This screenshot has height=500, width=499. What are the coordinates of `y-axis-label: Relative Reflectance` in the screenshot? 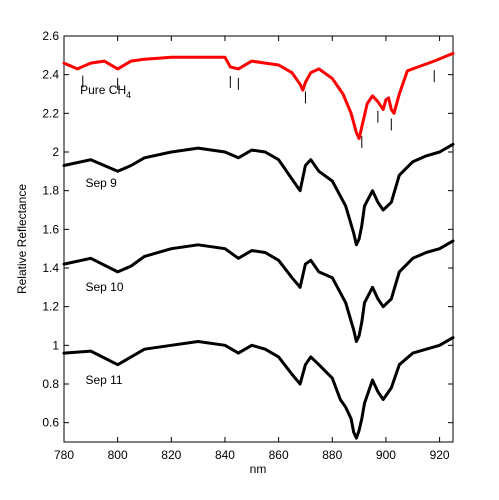 It's located at (22, 239).